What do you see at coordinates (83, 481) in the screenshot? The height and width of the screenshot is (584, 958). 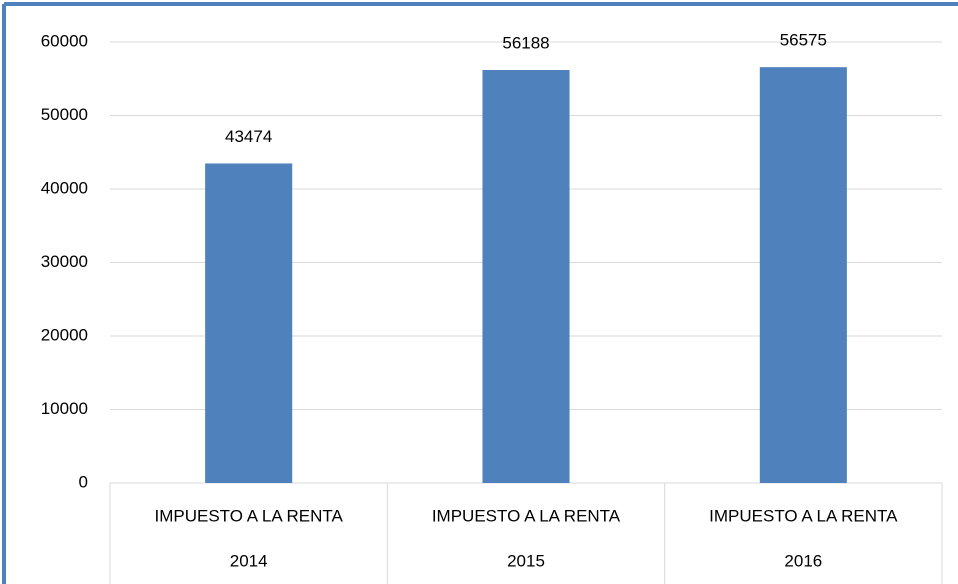 I see `y-tick-label: 0` at bounding box center [83, 481].